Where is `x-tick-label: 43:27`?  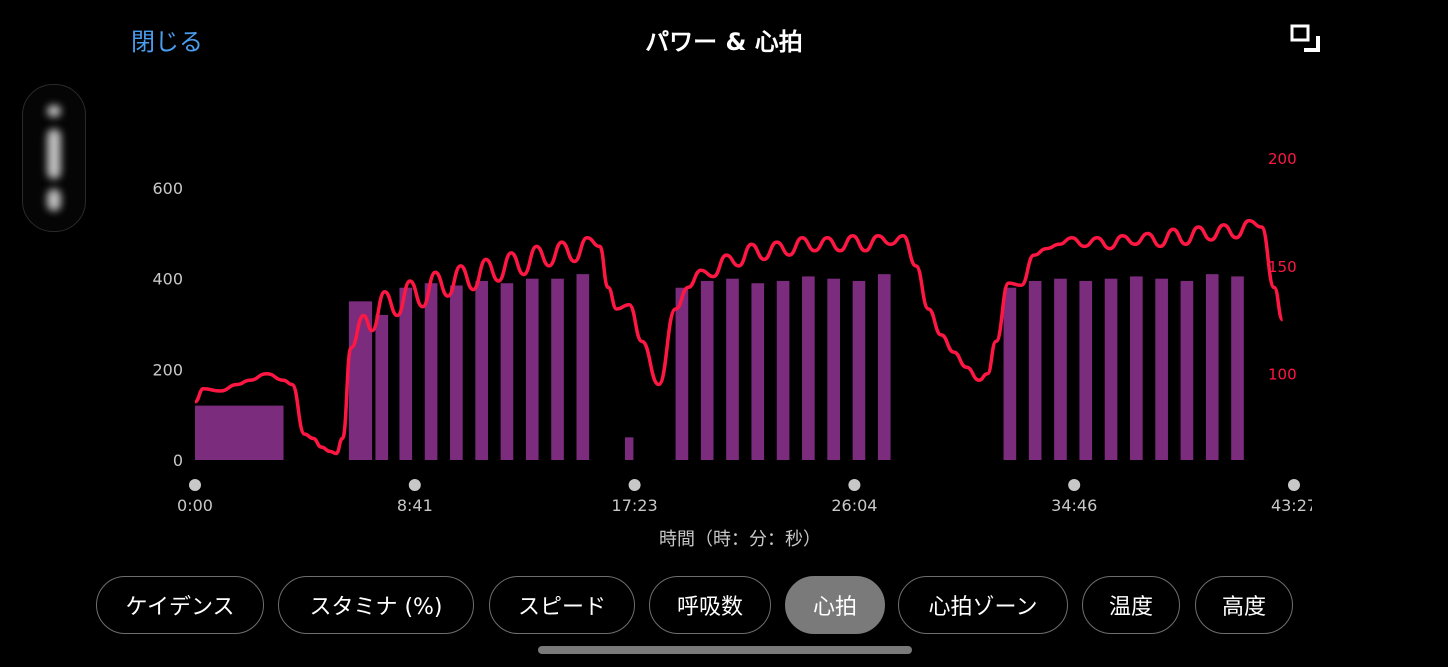
x-tick-label: 43:27 is located at coordinates (1294, 505).